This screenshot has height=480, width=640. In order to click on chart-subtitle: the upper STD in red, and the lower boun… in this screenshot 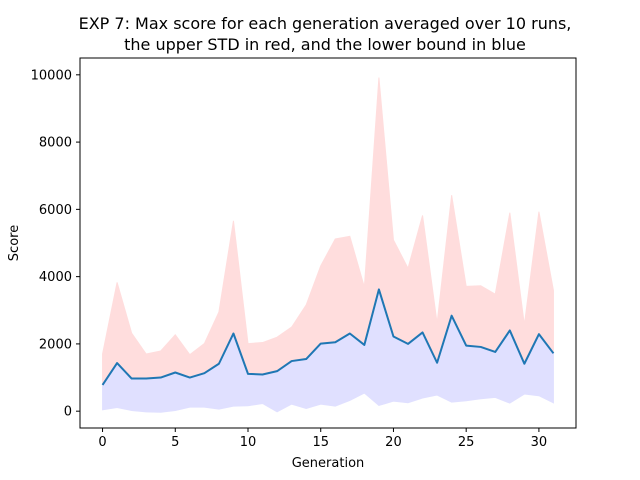, I will do `click(325, 44)`.